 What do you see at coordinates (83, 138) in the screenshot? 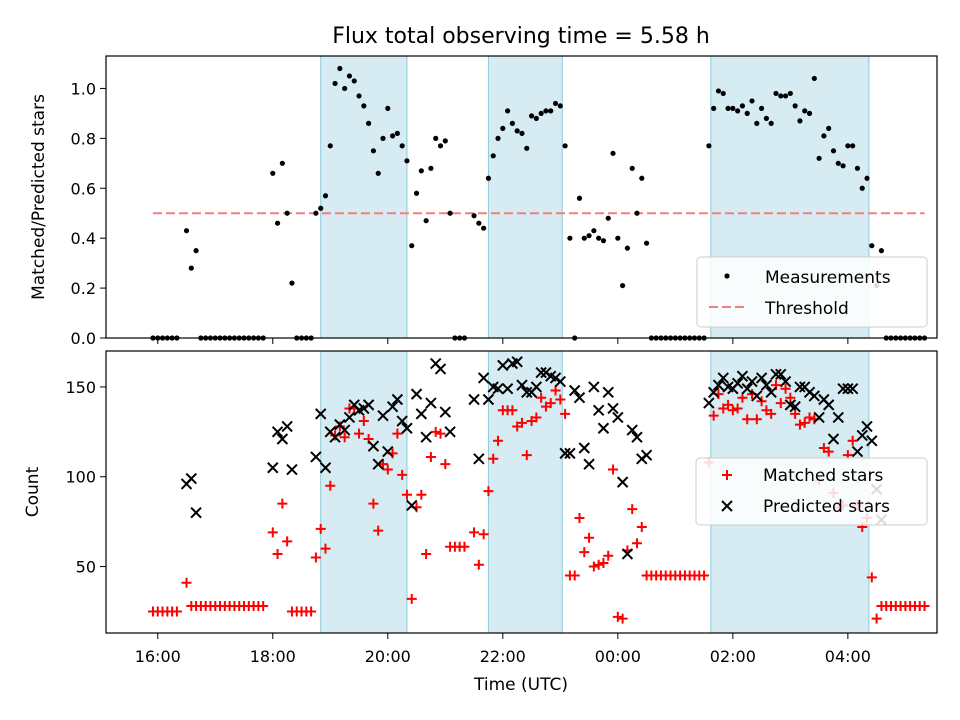
I see `y-tick-label: 0.8` at bounding box center [83, 138].